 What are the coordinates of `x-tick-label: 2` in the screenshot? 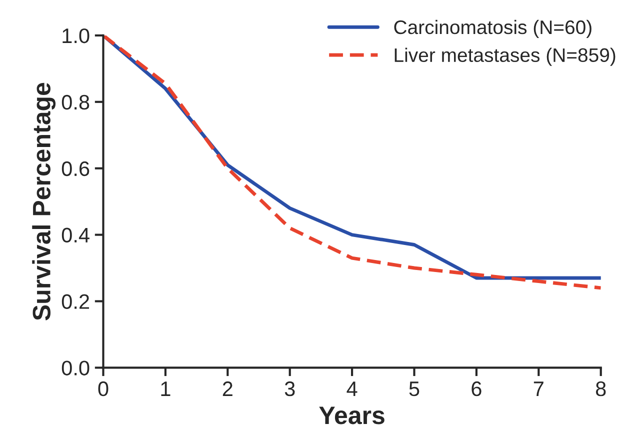 It's located at (227, 388).